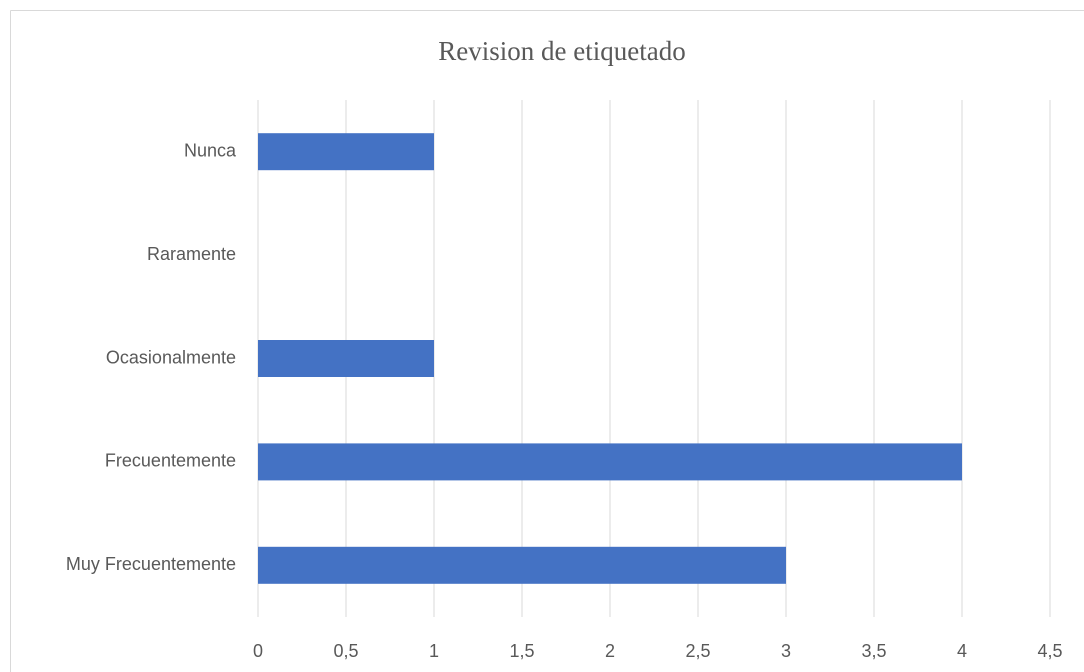 The width and height of the screenshot is (1084, 672). Describe the element at coordinates (434, 651) in the screenshot. I see `x-tick-label: 1` at that location.